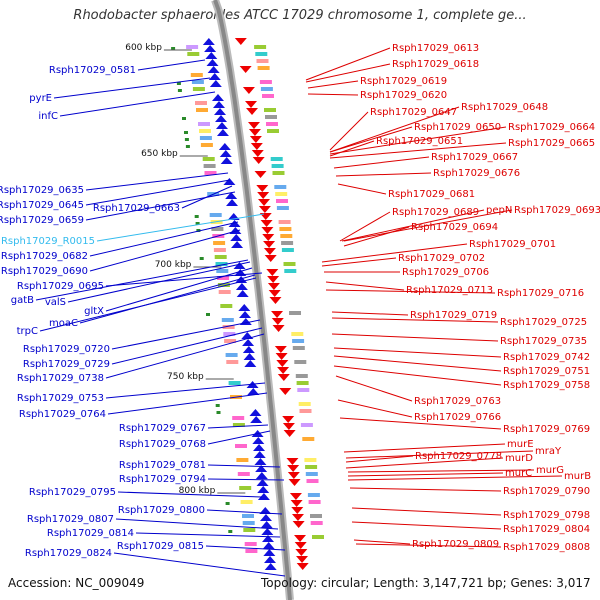  Describe the element at coordinates (548, 451) in the screenshot. I see `right-gene-label: mraY` at that location.